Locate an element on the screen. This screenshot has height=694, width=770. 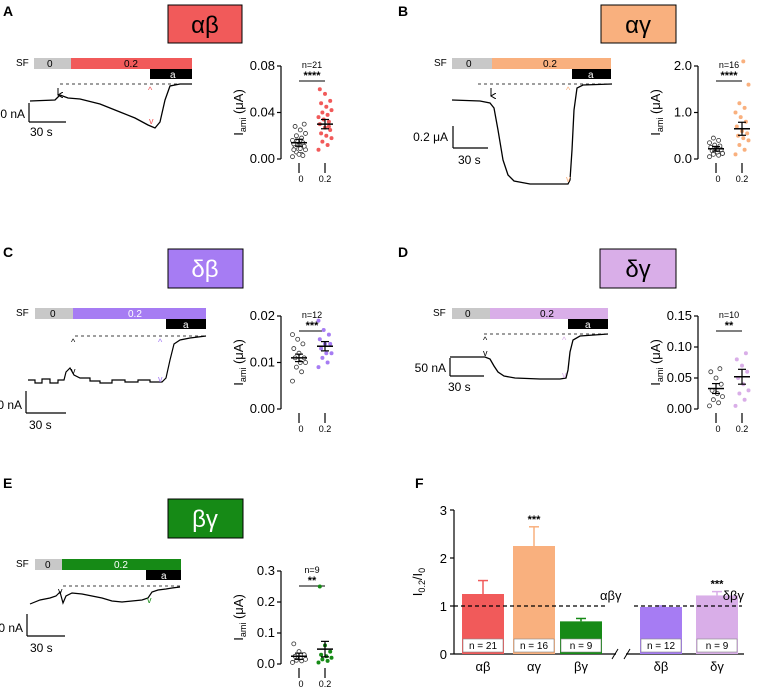
scale-y-label: 20 nA is located at coordinates (12, 114).